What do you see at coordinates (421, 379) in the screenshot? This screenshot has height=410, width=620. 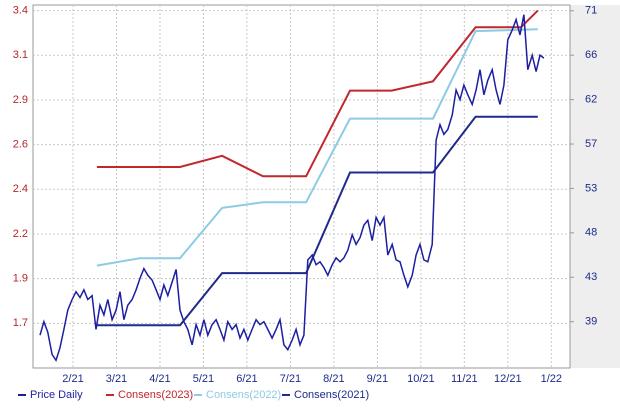 I see `x-tick-label: 10/21` at bounding box center [421, 379].